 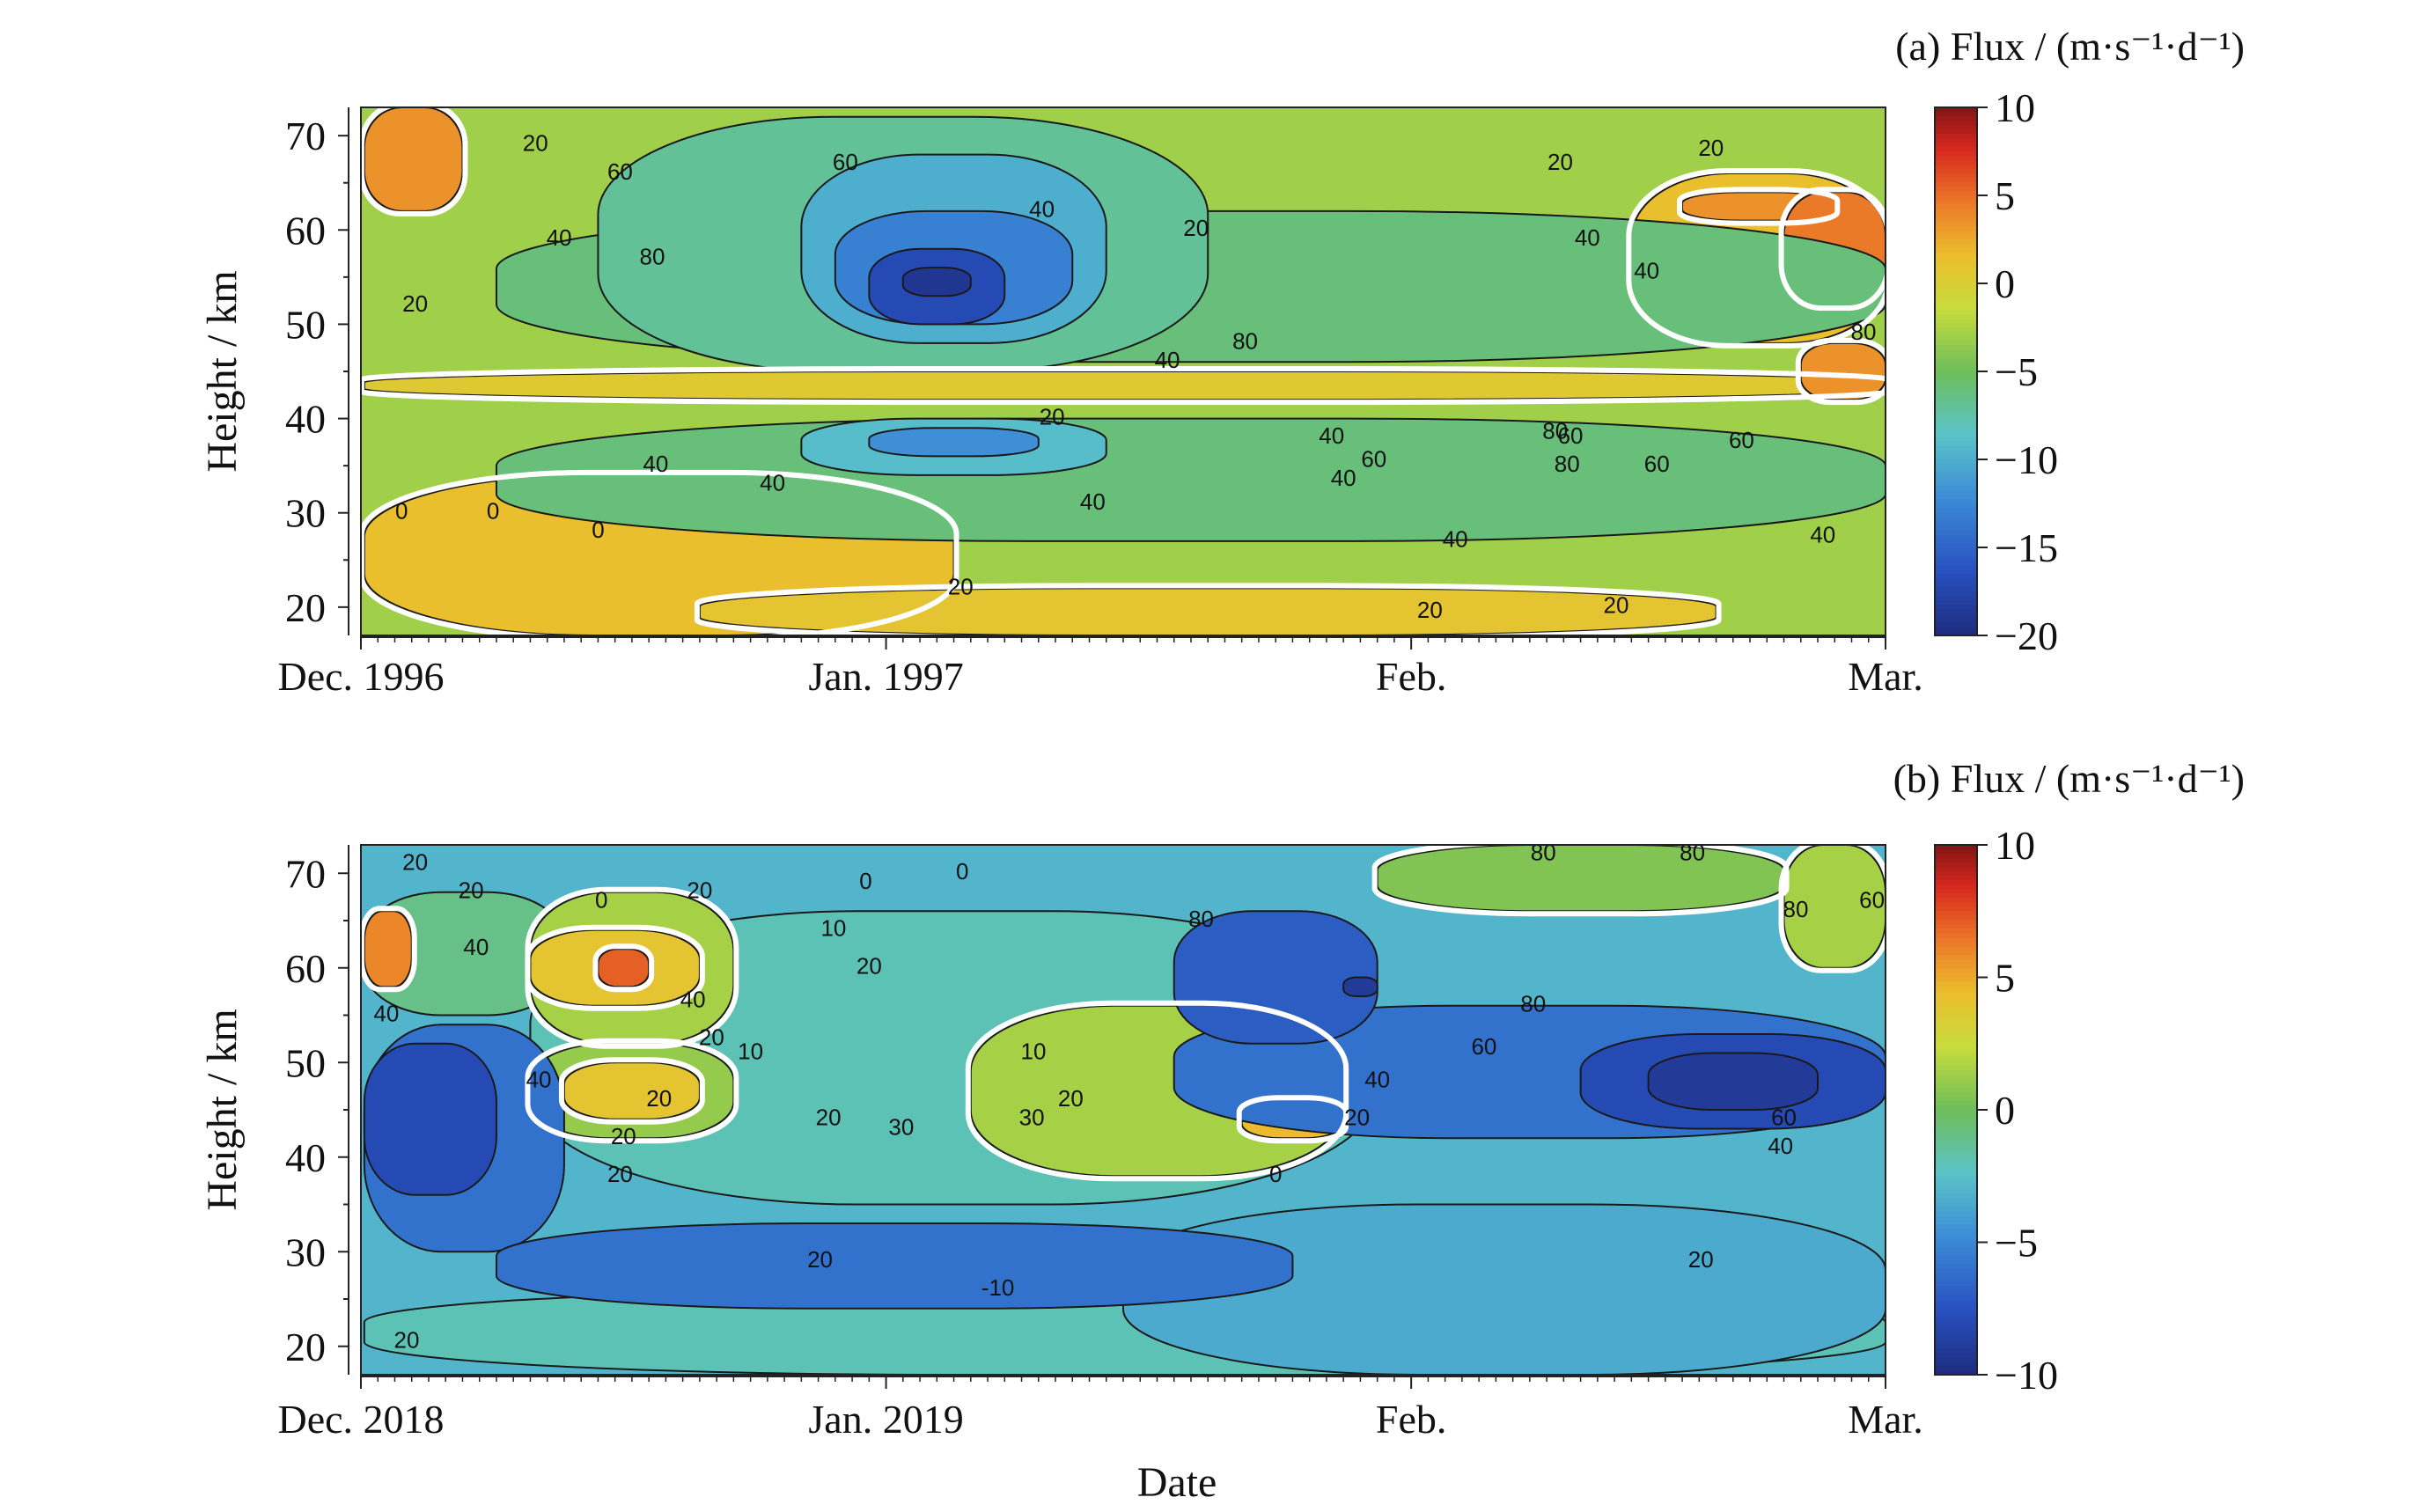 I want to click on colorbar-tick-label: 5, so click(x=2005, y=978).